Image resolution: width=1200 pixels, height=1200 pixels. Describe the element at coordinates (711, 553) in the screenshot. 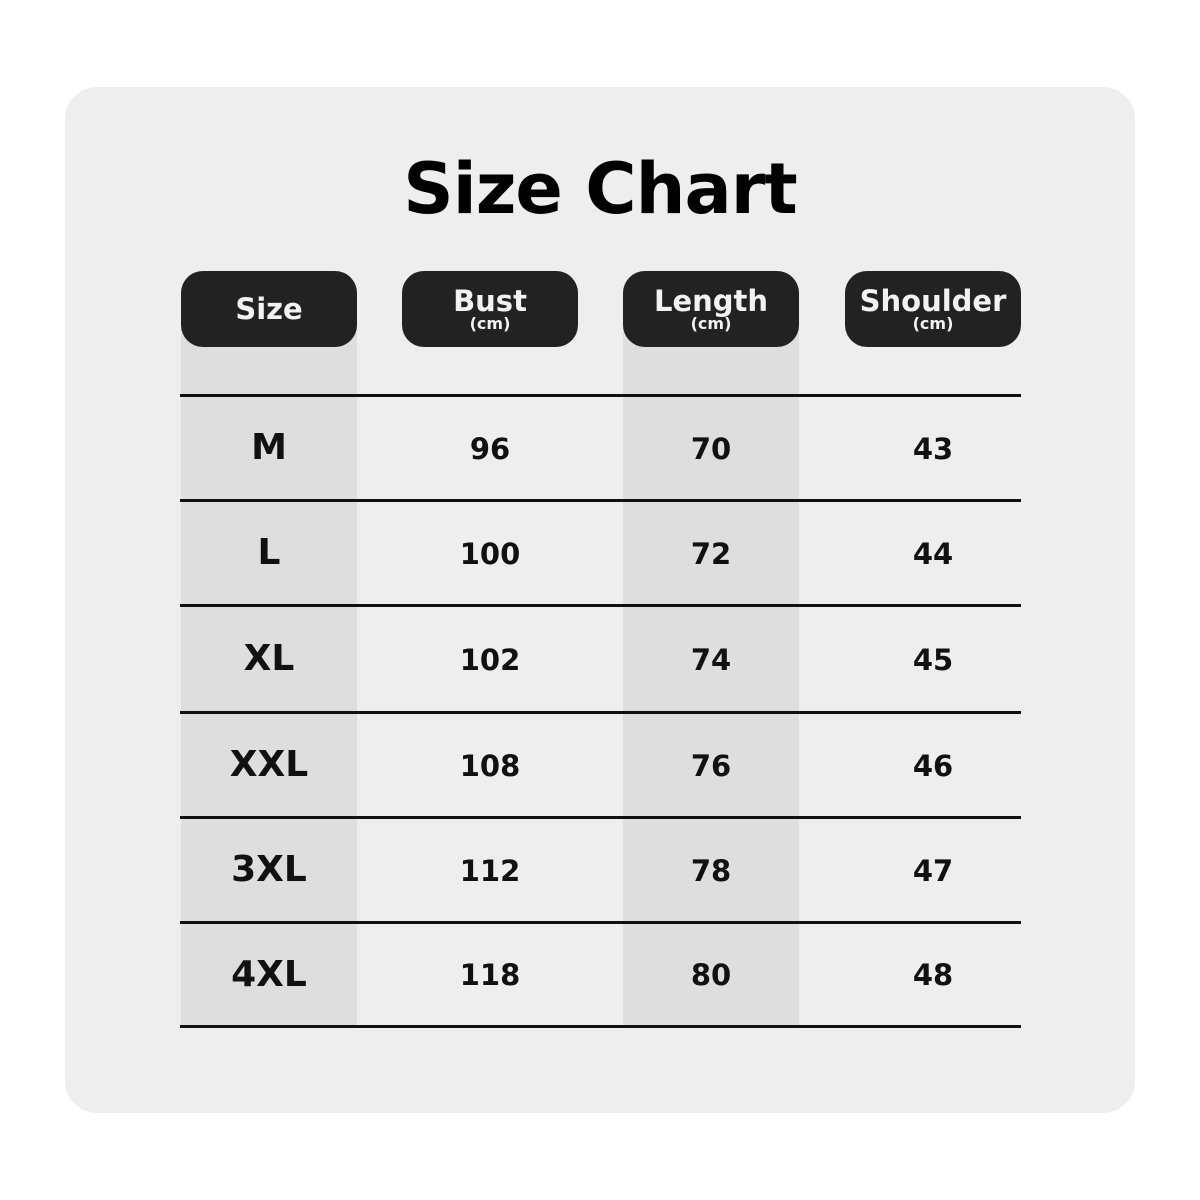

I see `cell-length: 72` at that location.